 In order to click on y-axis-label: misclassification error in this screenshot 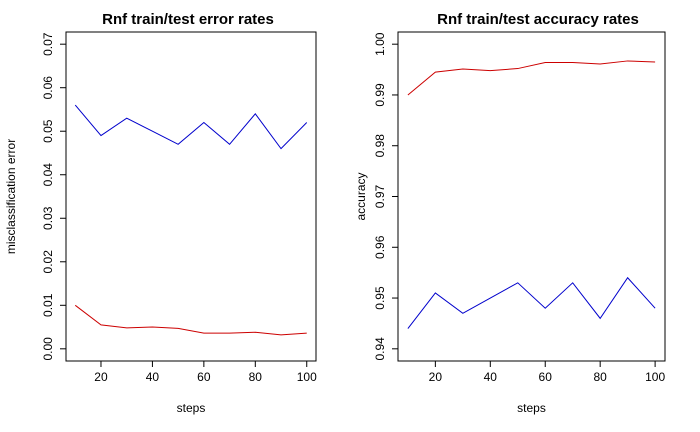, I will do `click(11, 196)`.